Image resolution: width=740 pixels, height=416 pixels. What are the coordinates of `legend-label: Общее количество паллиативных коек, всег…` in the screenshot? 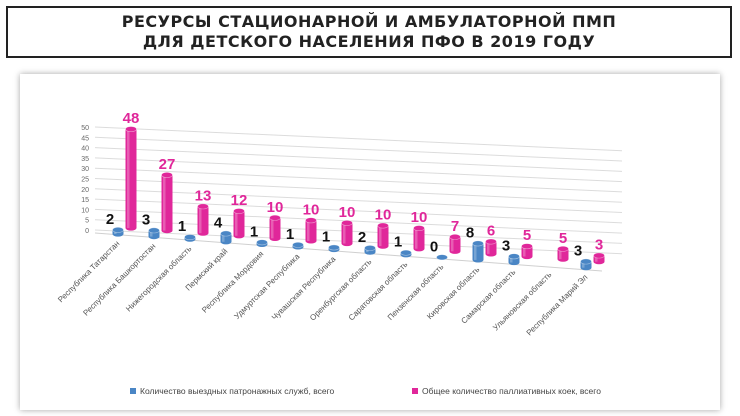 It's located at (511, 391).